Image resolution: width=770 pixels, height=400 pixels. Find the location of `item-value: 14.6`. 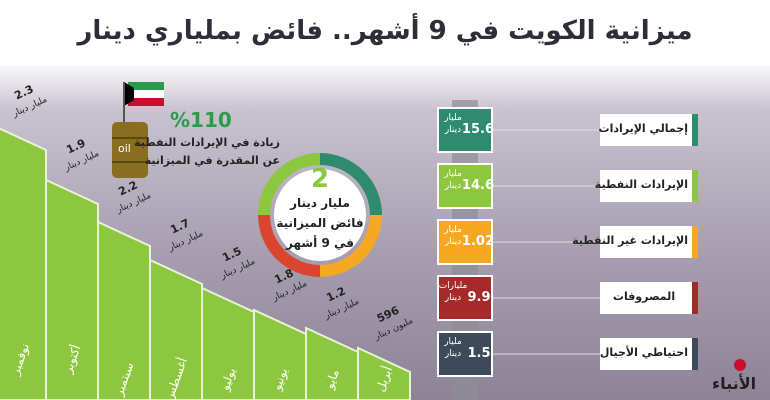

item-value: 14.6 is located at coordinates (477, 185).